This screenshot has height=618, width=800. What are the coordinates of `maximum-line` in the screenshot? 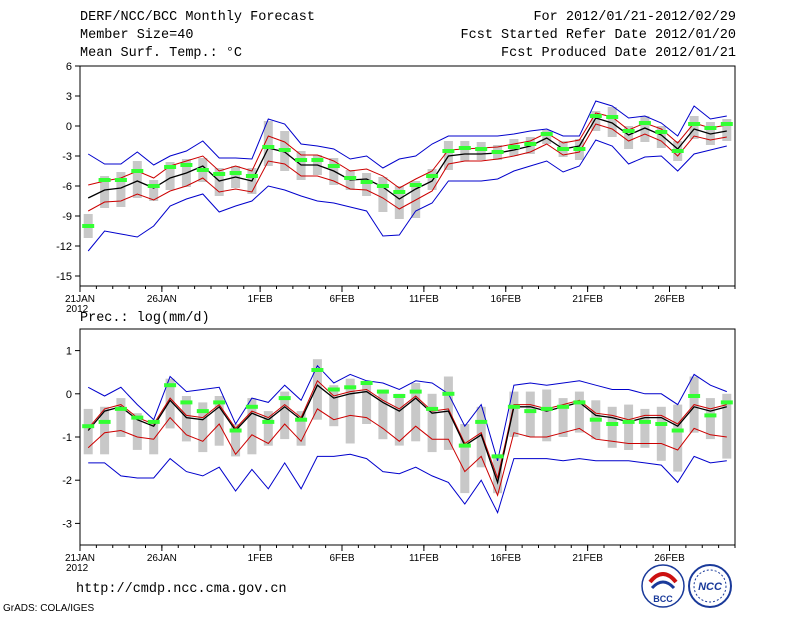 It's located at (407, 412).